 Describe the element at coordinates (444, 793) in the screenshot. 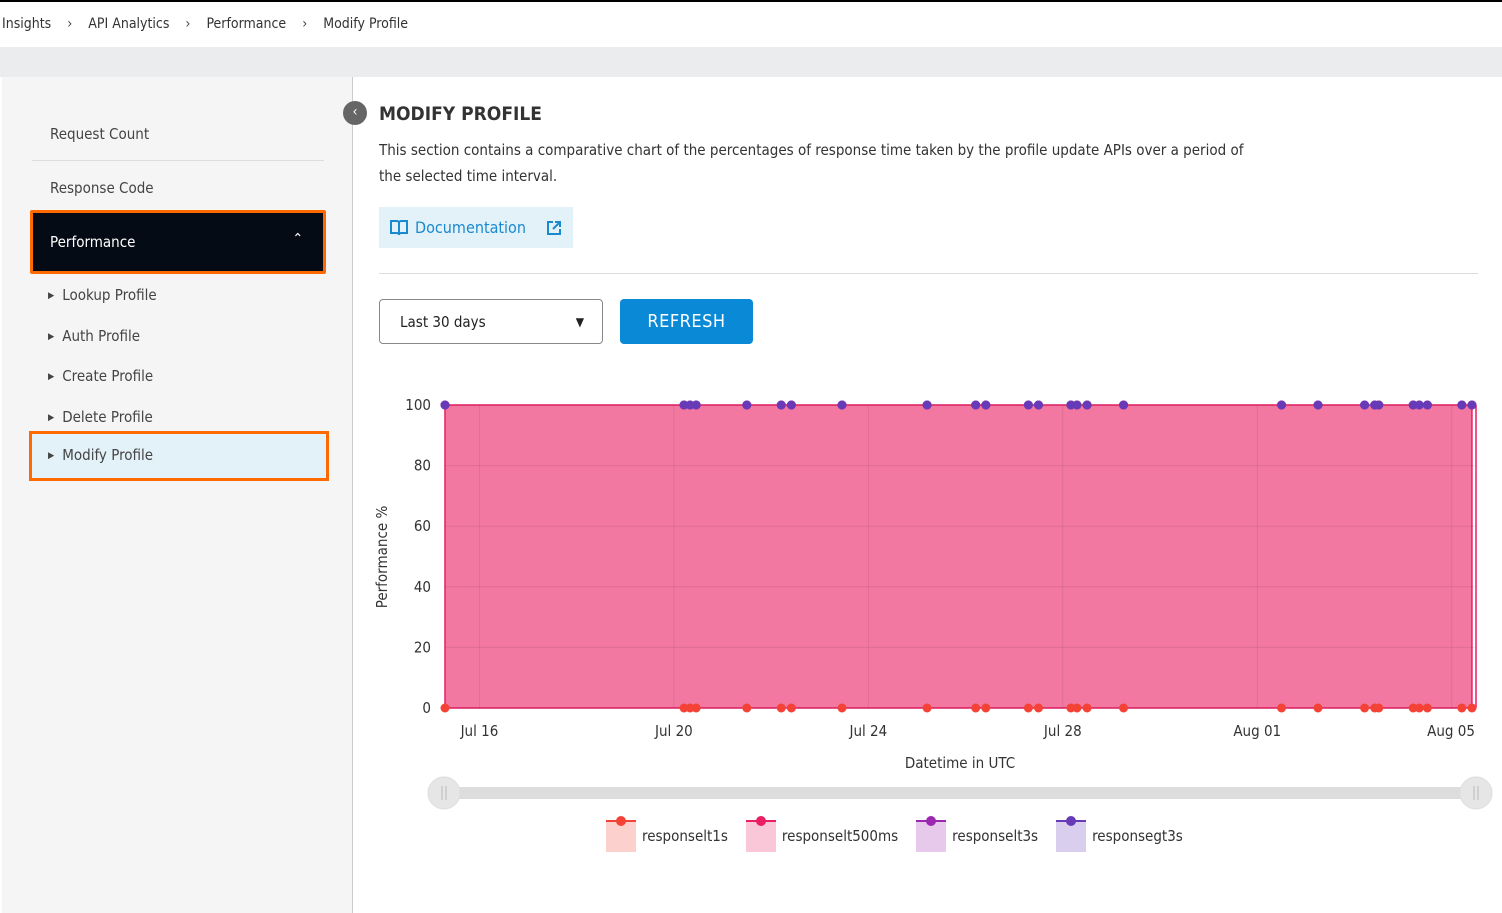

I see `range-slider-handle-left` at that location.